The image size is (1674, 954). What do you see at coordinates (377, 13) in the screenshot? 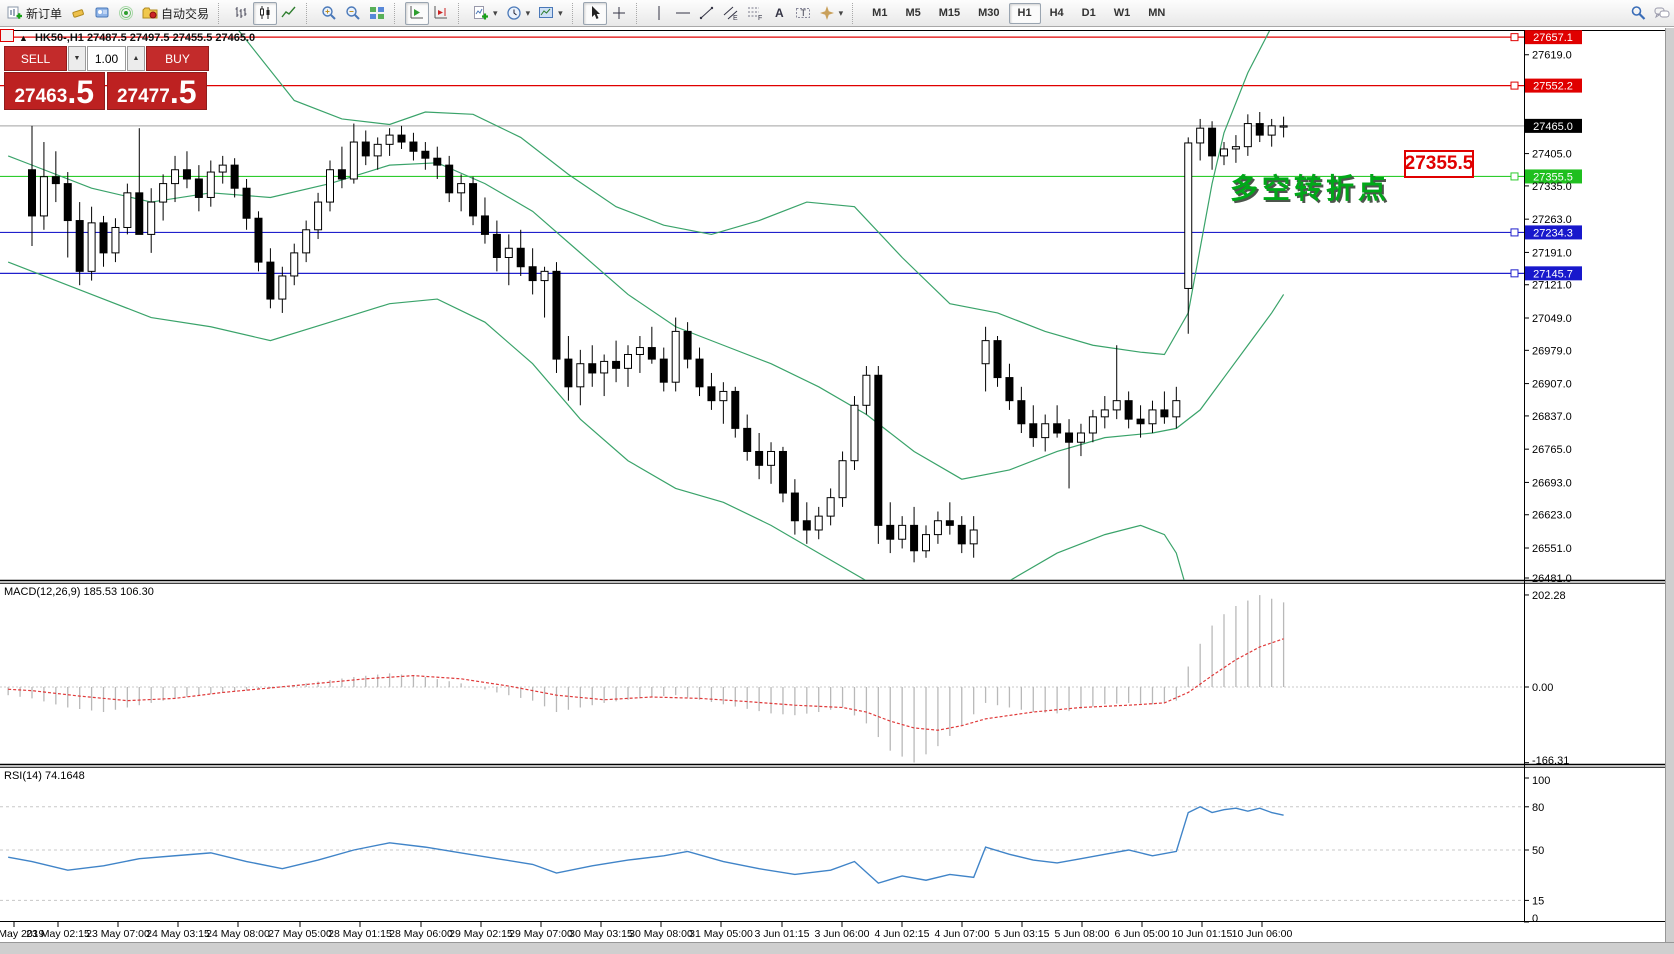
I see `toolbar-button-tile-windows` at bounding box center [377, 13].